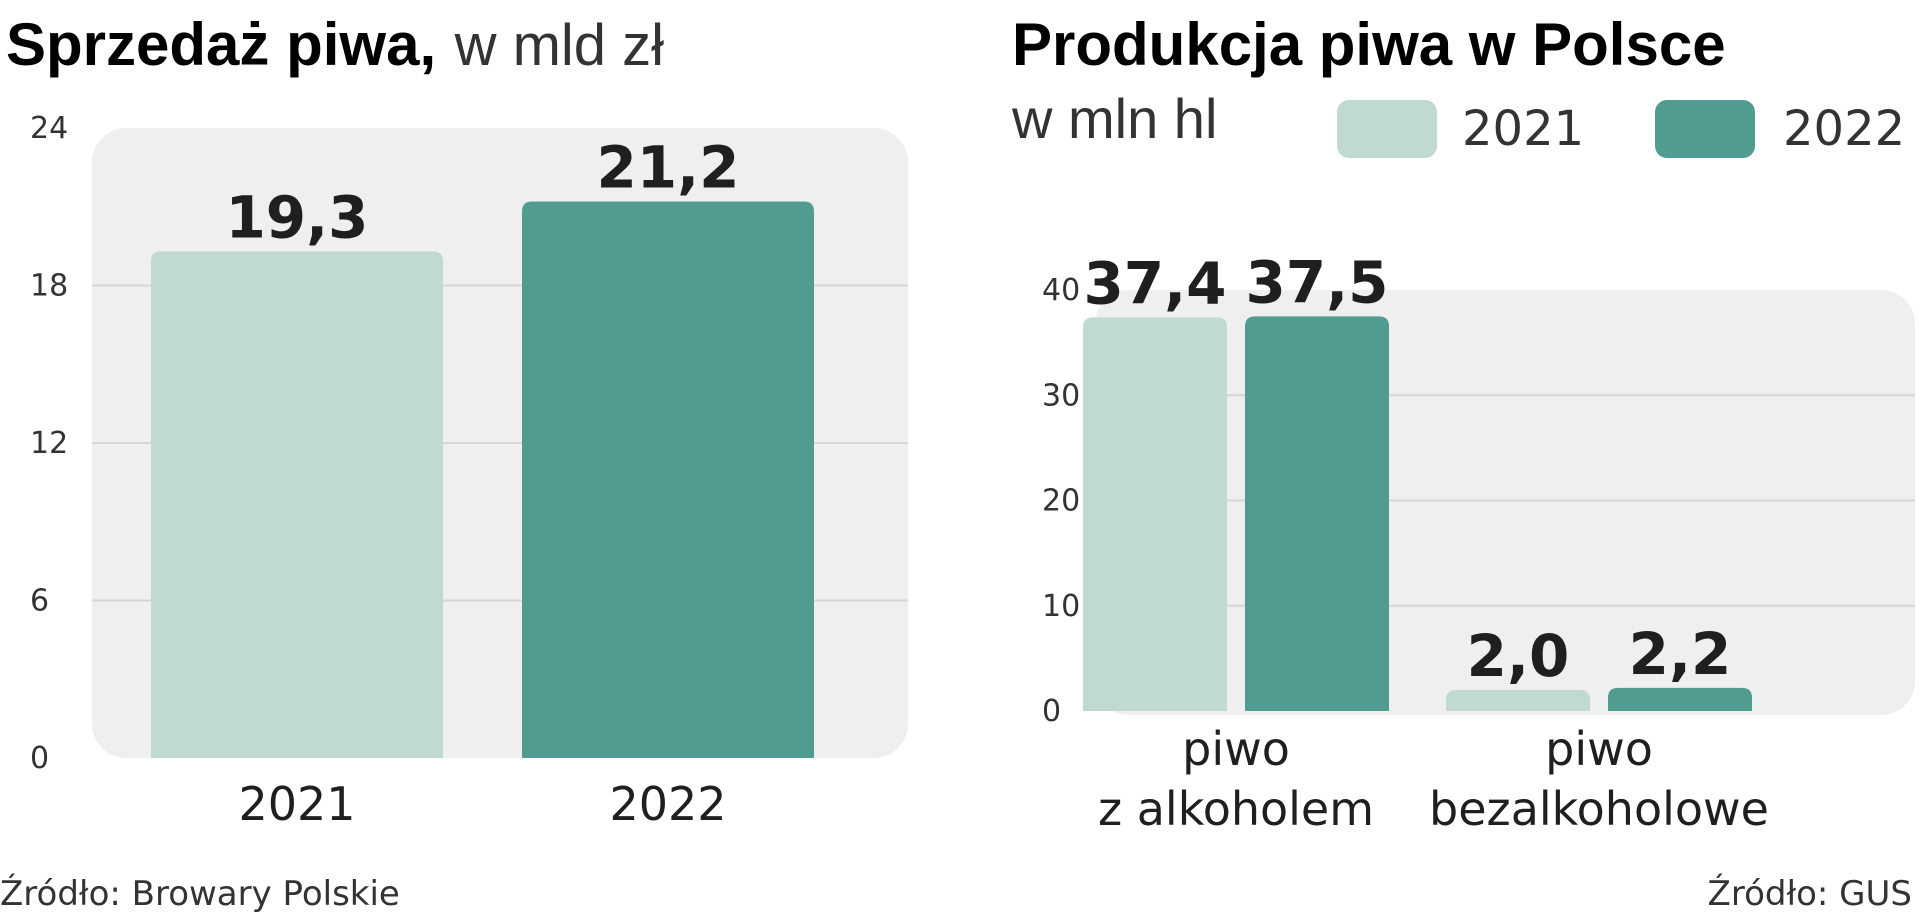  Describe the element at coordinates (1061, 606) in the screenshot. I see `production-y-tick: 10` at that location.